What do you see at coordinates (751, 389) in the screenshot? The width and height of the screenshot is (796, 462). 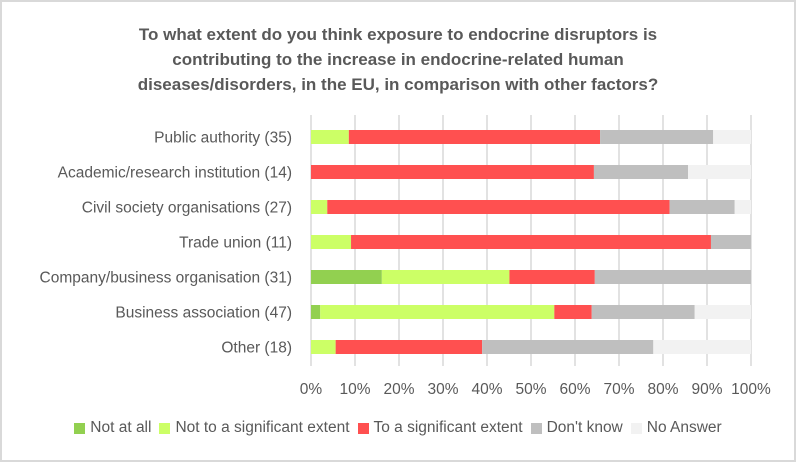 I see `x-tick-label: 100%` at bounding box center [751, 389].